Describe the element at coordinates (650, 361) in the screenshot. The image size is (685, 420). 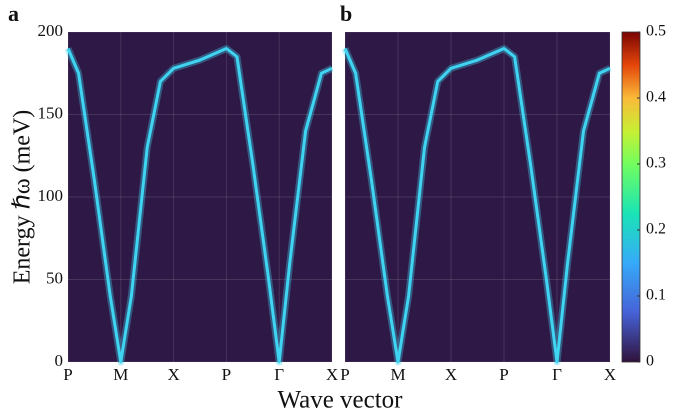
I see `colorbar-tick-label: 0` at that location.